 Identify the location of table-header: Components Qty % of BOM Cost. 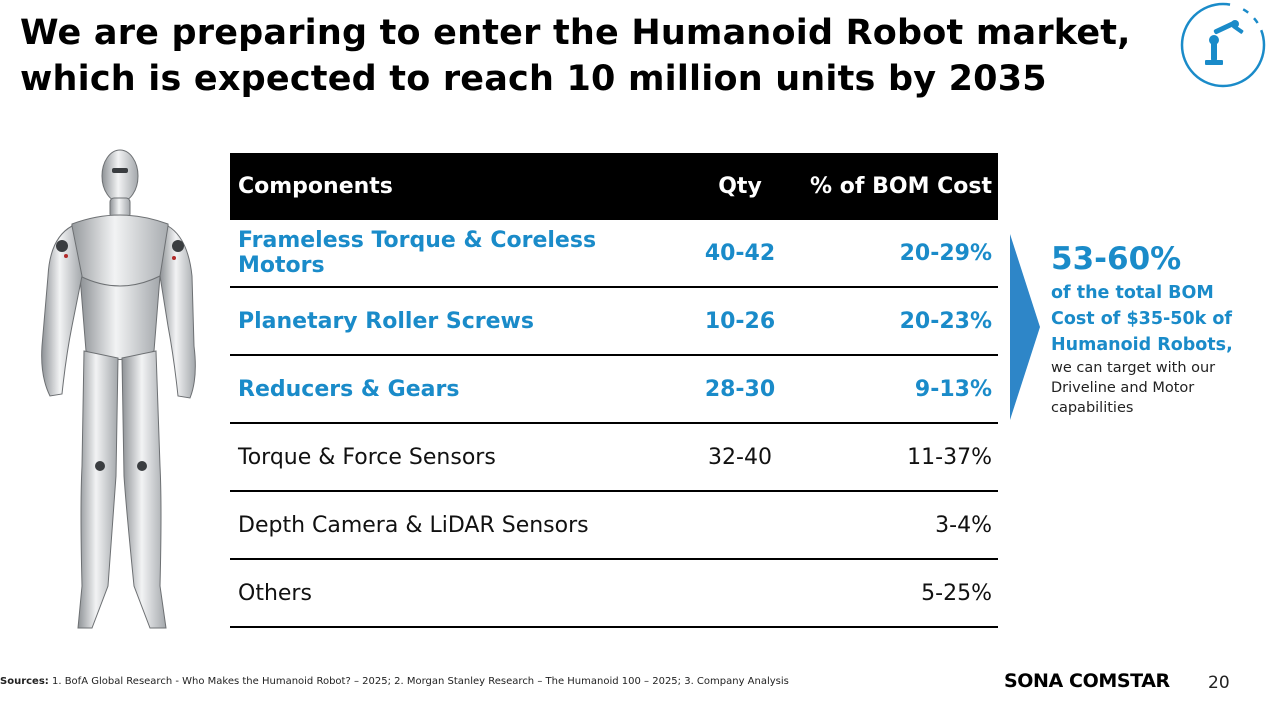
(614, 186).